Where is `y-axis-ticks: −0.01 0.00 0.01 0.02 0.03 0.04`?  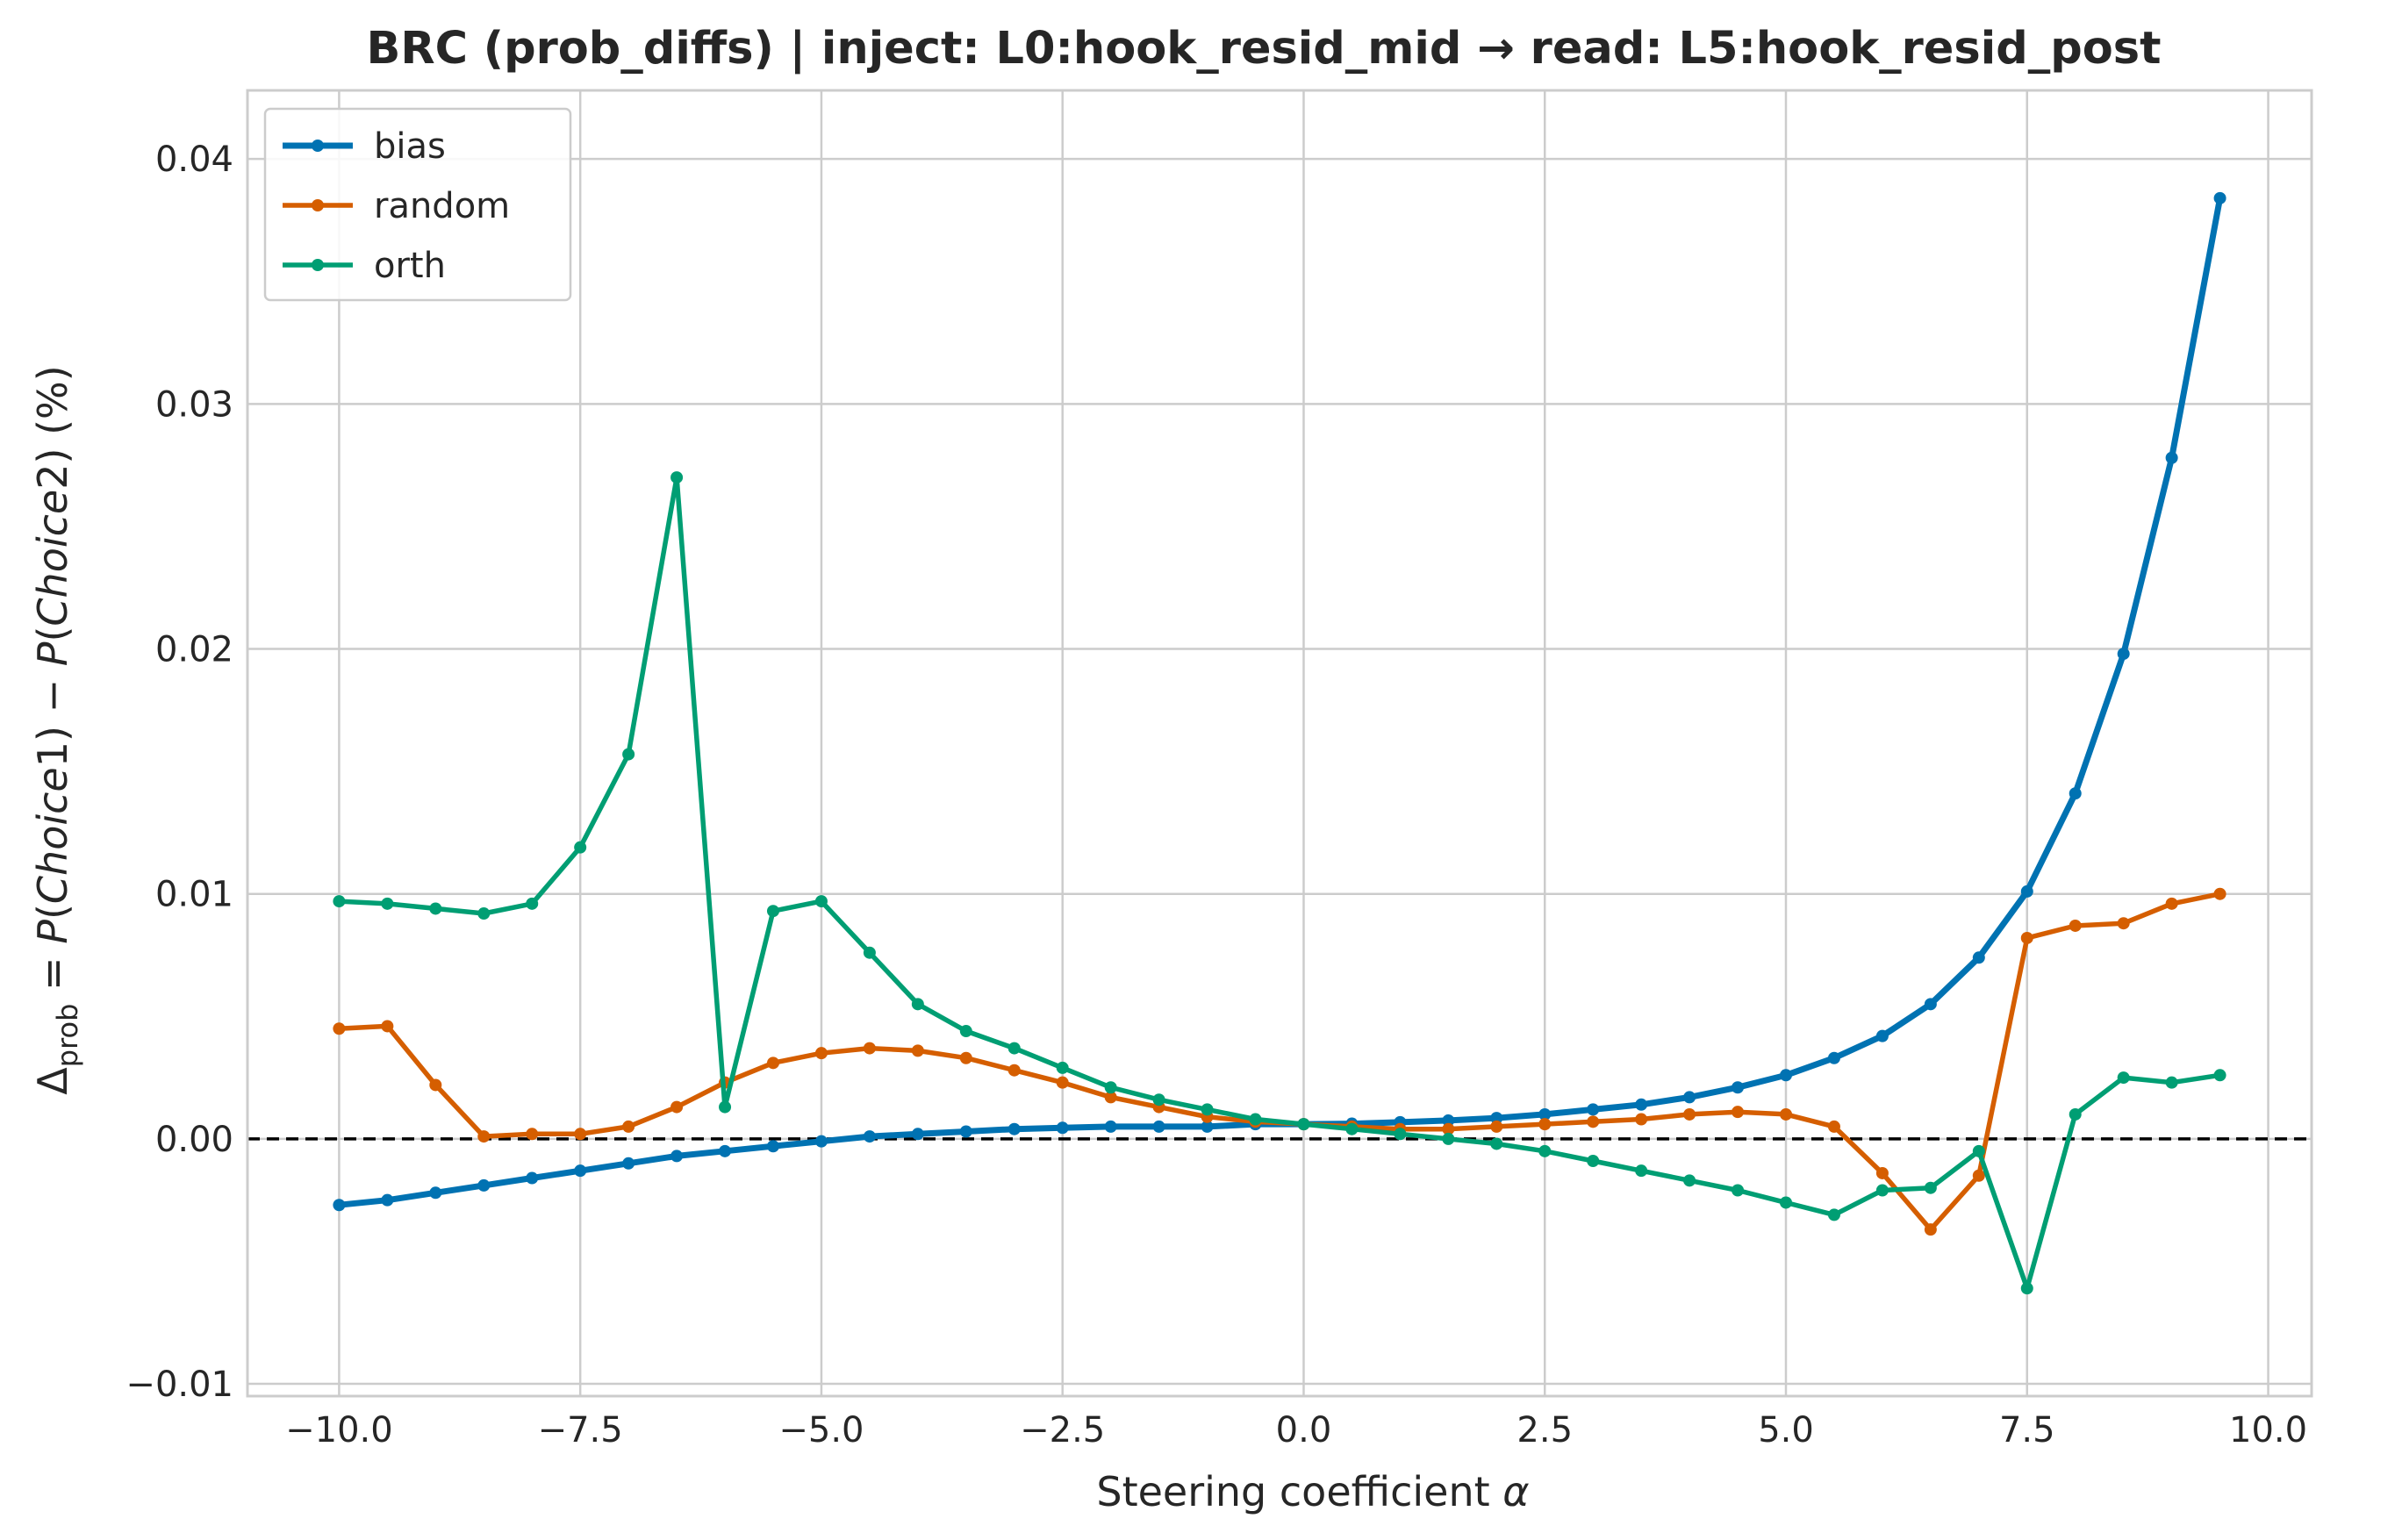
y-axis-ticks: −0.01 0.00 0.01 0.02 0.03 0.04 is located at coordinates (179, 772).